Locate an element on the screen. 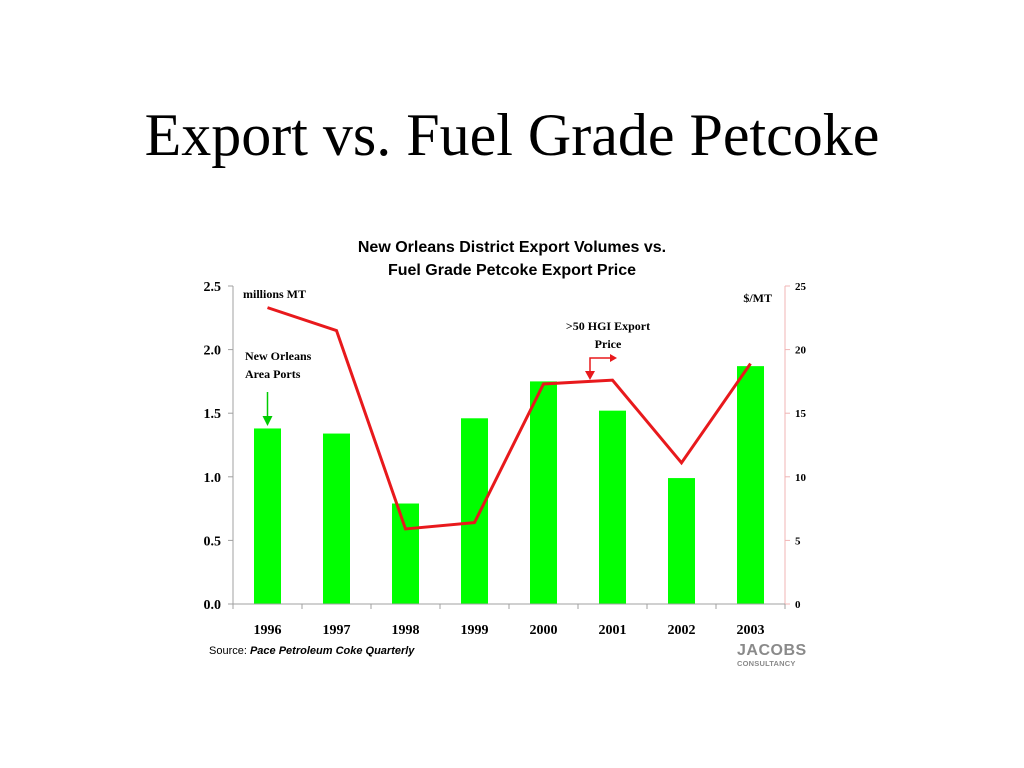 The image size is (1024, 768). y-left-tick-label: 0.5 is located at coordinates (213, 541).